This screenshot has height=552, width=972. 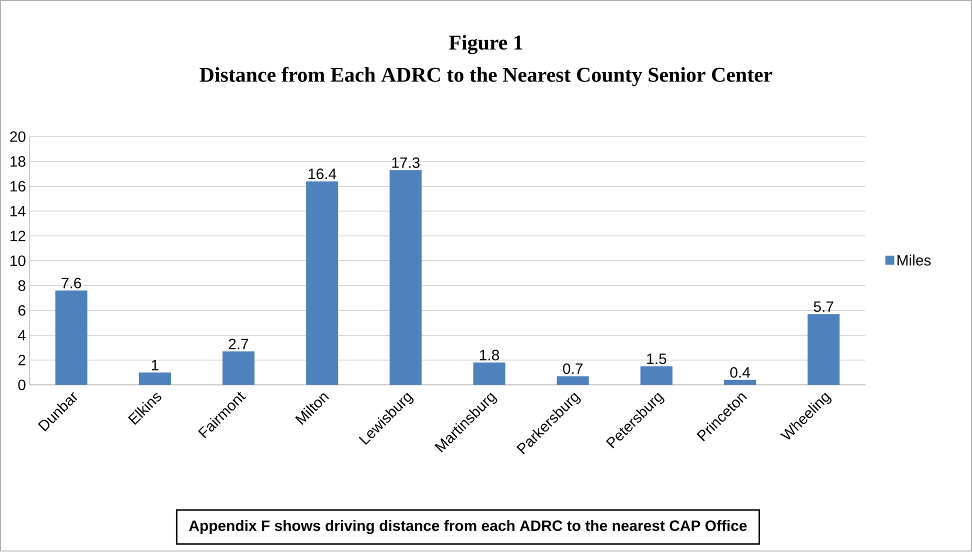 I want to click on data-label: 16.4, so click(x=322, y=174).